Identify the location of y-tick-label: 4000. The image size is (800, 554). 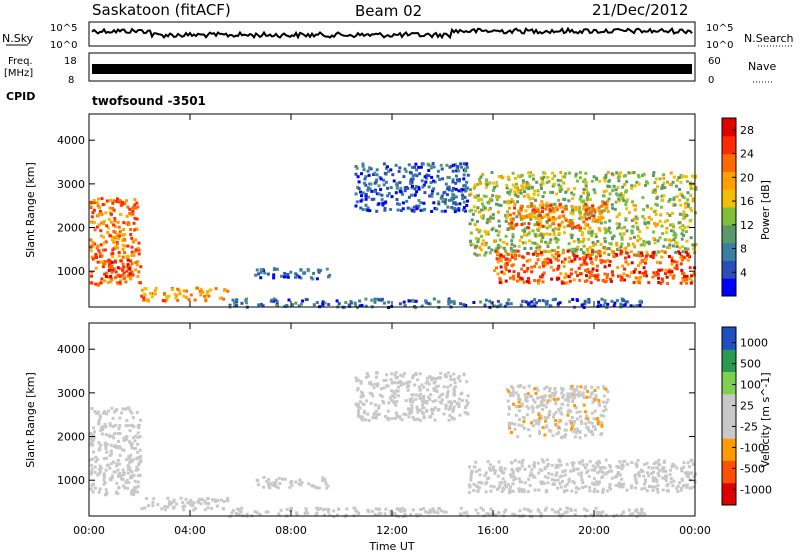
(71, 140).